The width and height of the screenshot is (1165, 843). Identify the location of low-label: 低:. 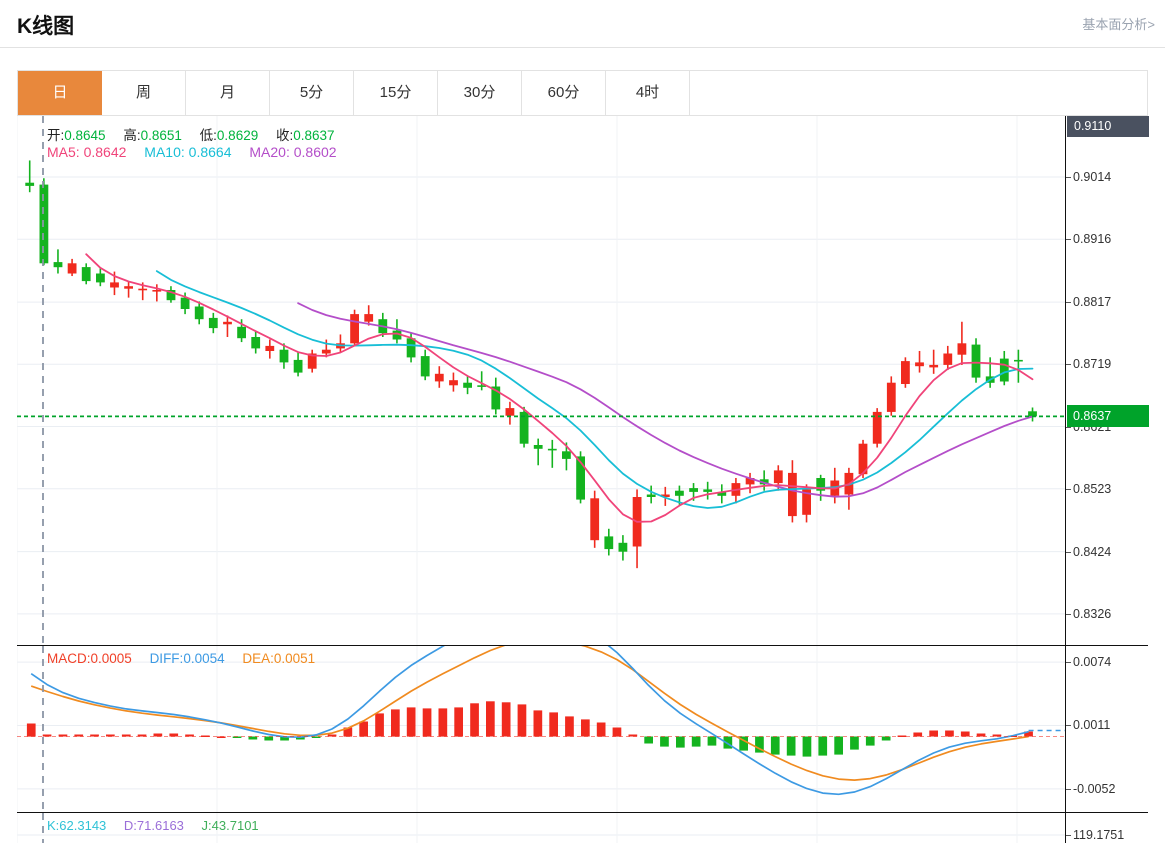
(208, 135).